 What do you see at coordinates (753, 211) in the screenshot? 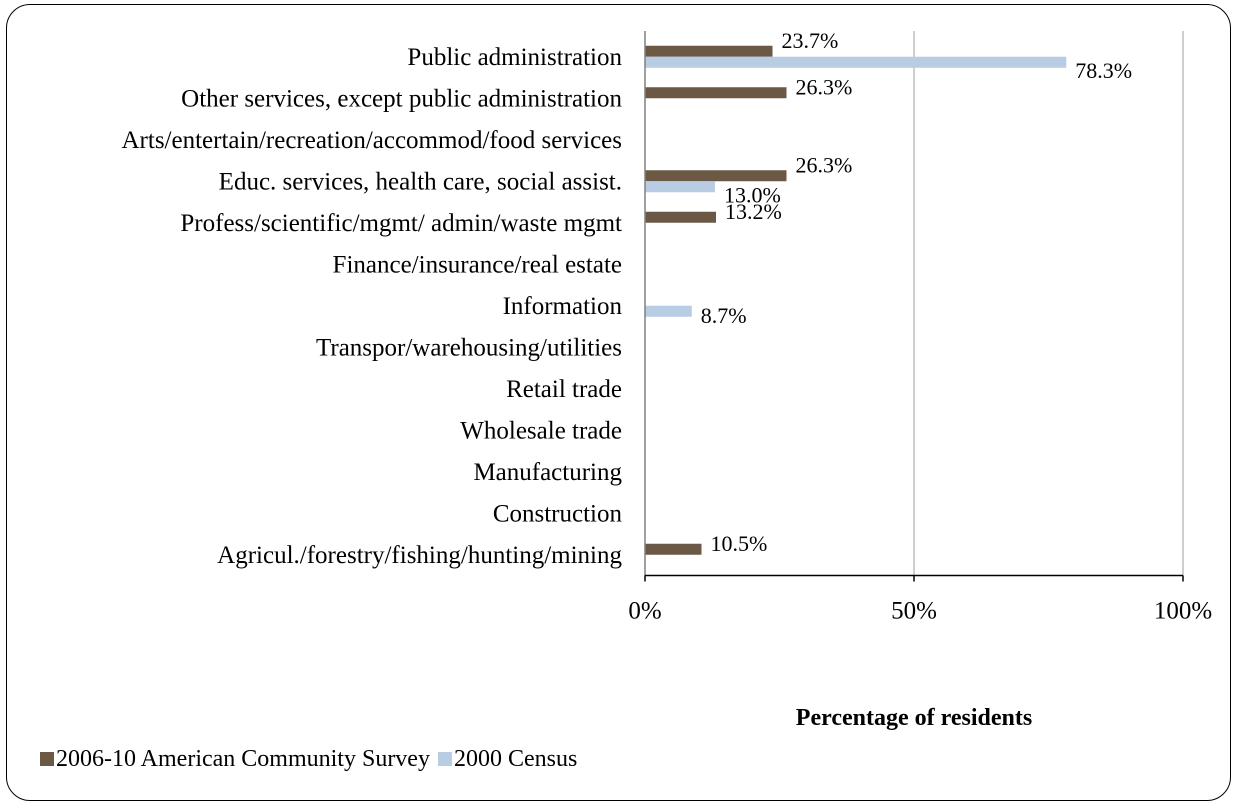
I see `data-label: 13.2%` at bounding box center [753, 211].